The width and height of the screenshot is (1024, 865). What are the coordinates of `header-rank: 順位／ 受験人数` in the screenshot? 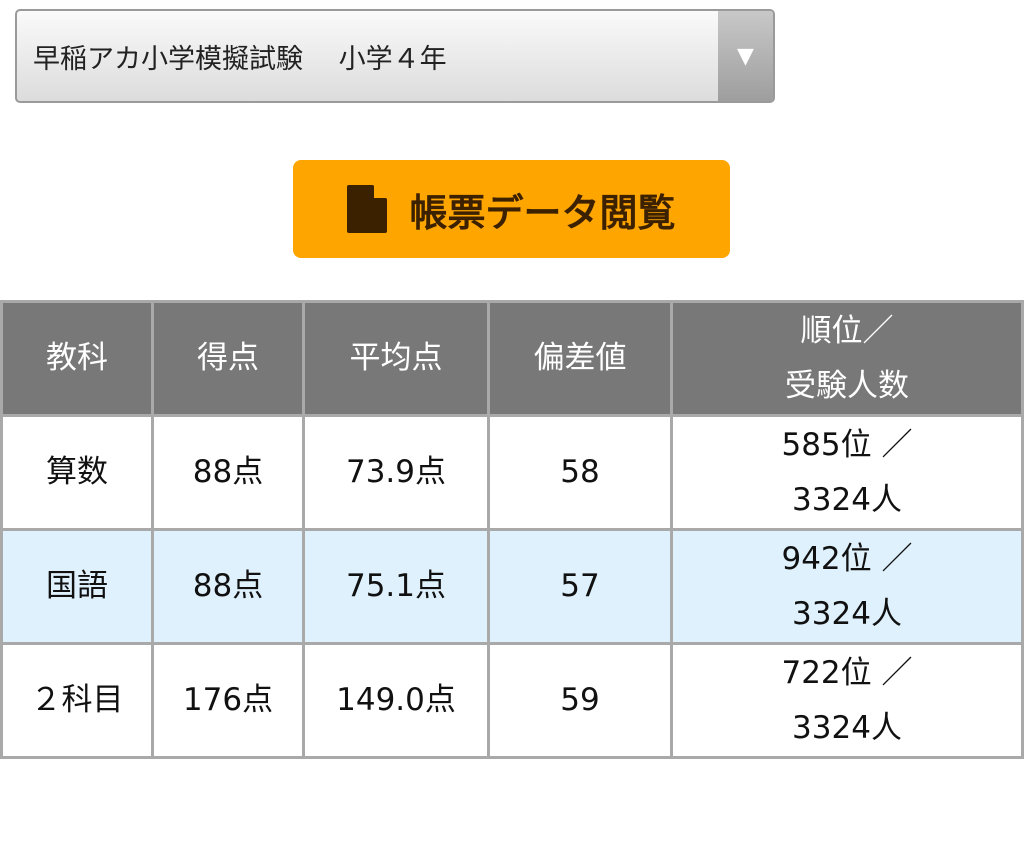 It's located at (847, 358).